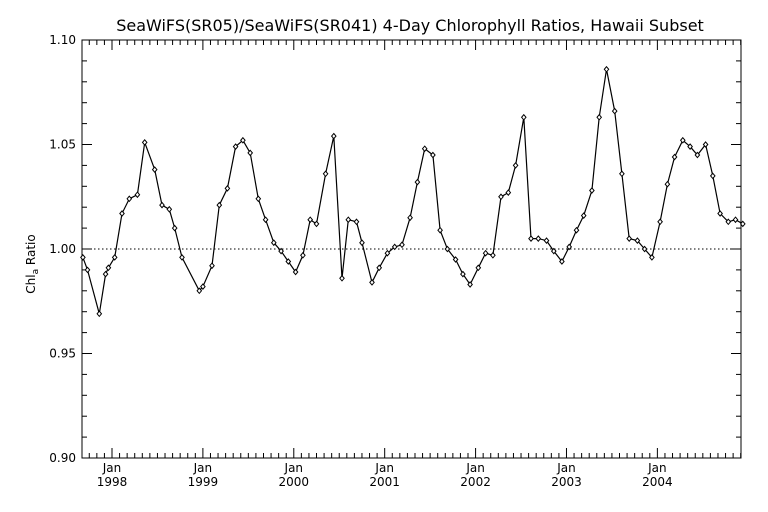  Describe the element at coordinates (203, 482) in the screenshot. I see `x-tick-label-year: 1999` at that location.